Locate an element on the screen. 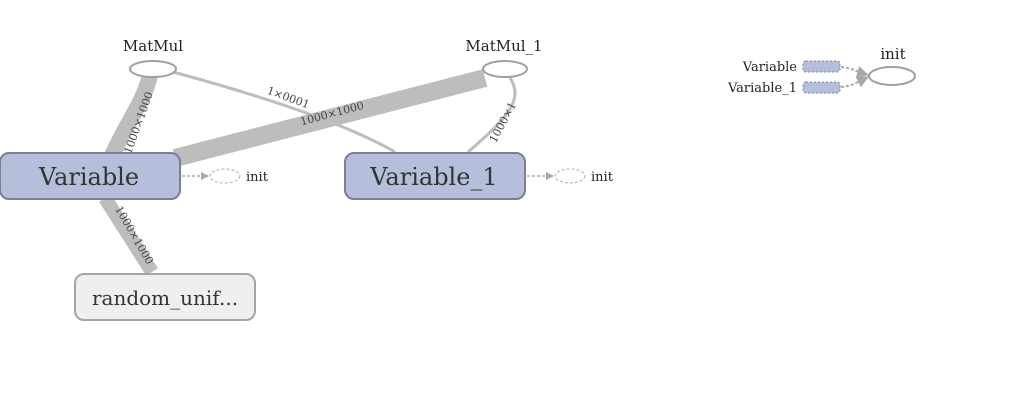  edge-variable-to-matmul is located at coordinates (130, 118).